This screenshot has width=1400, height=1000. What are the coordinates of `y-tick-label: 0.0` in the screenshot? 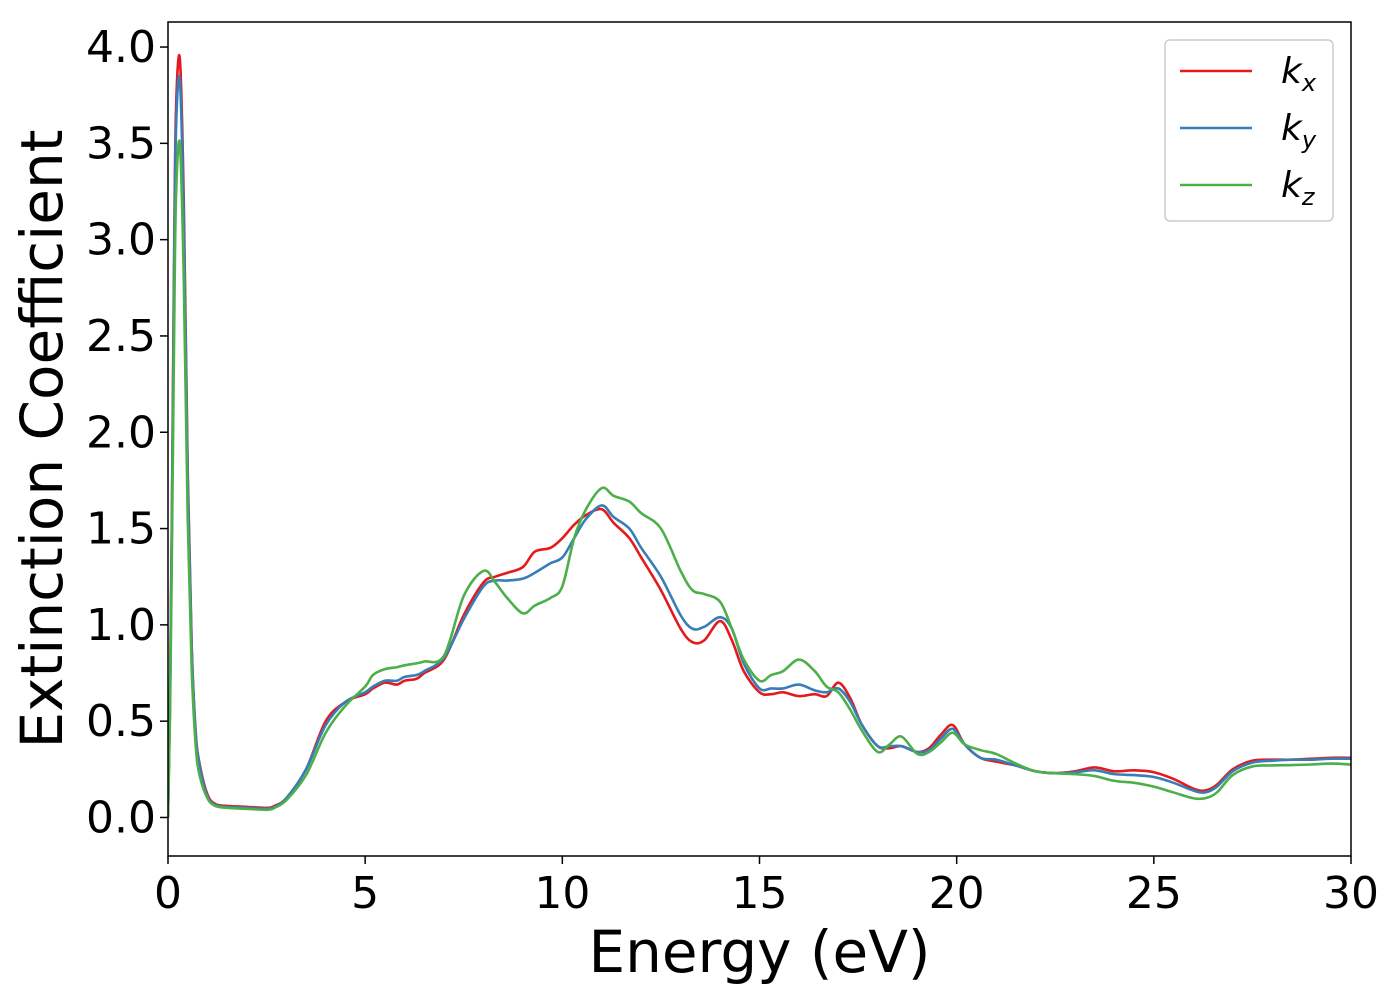 It's located at (121, 817).